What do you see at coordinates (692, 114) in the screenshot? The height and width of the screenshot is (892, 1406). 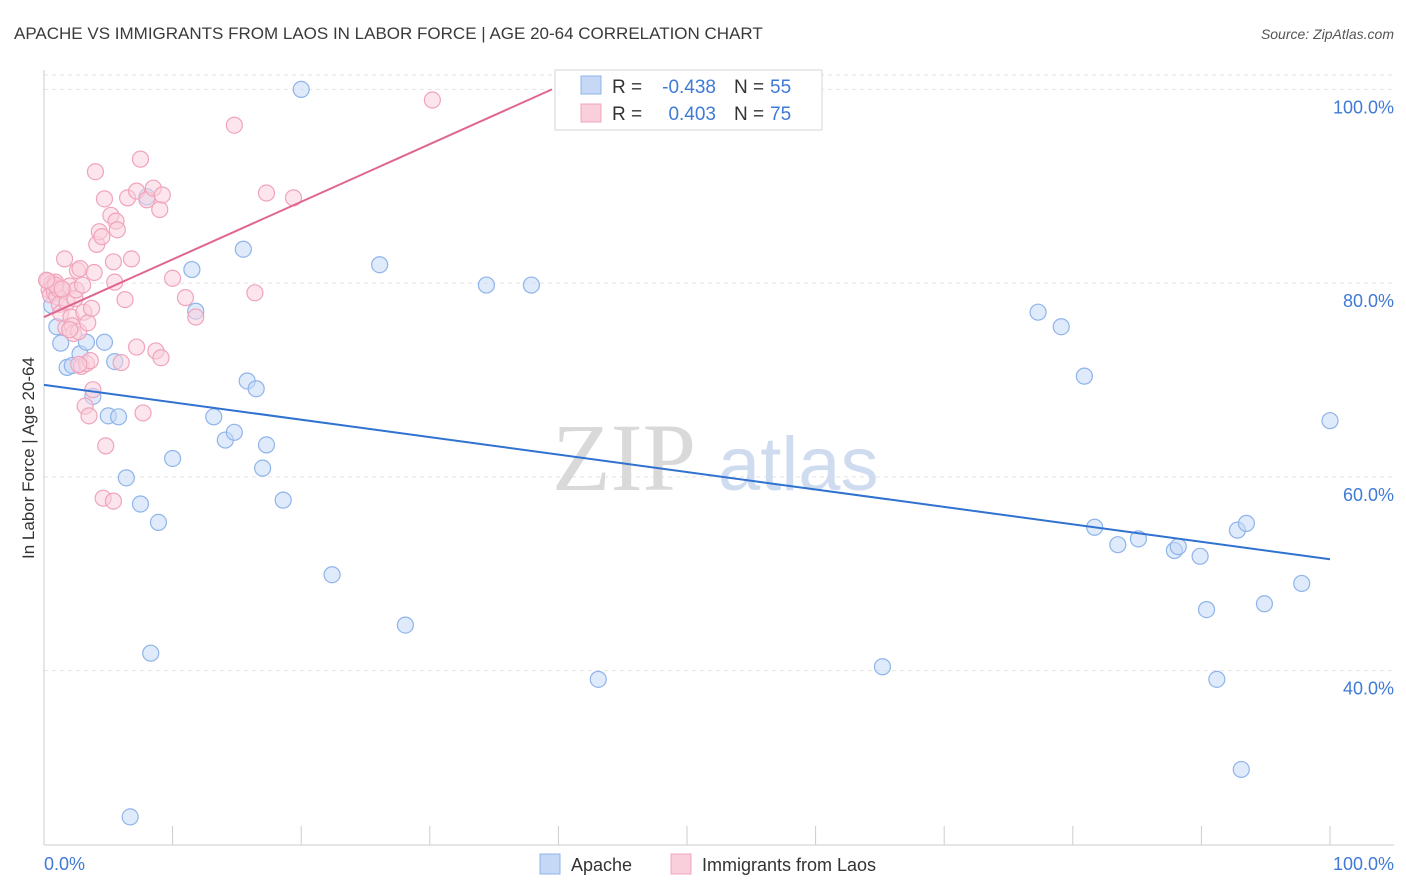 I see `stats-legend-r-laos: 0.403` at bounding box center [692, 114].